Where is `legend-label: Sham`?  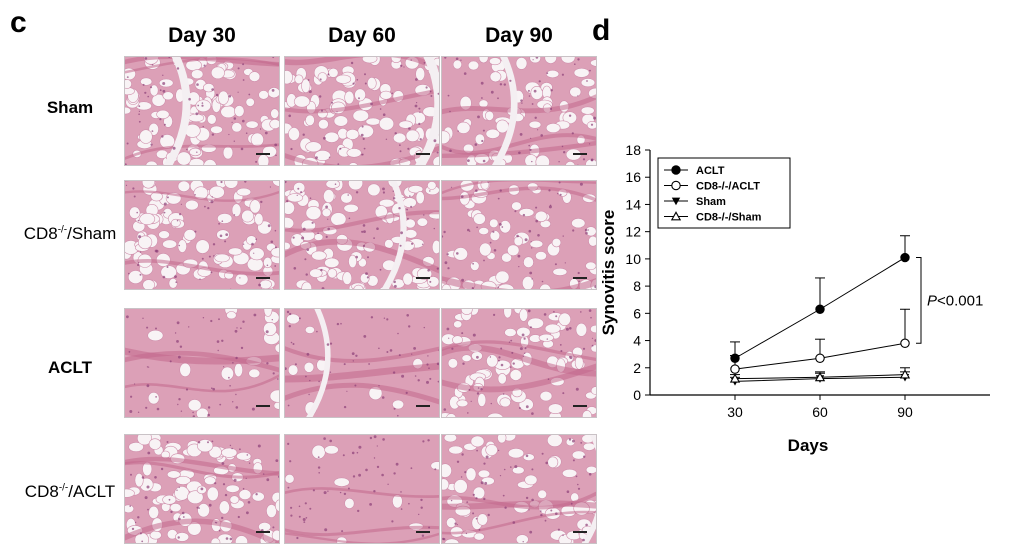 legend-label: Sham is located at coordinates (711, 202).